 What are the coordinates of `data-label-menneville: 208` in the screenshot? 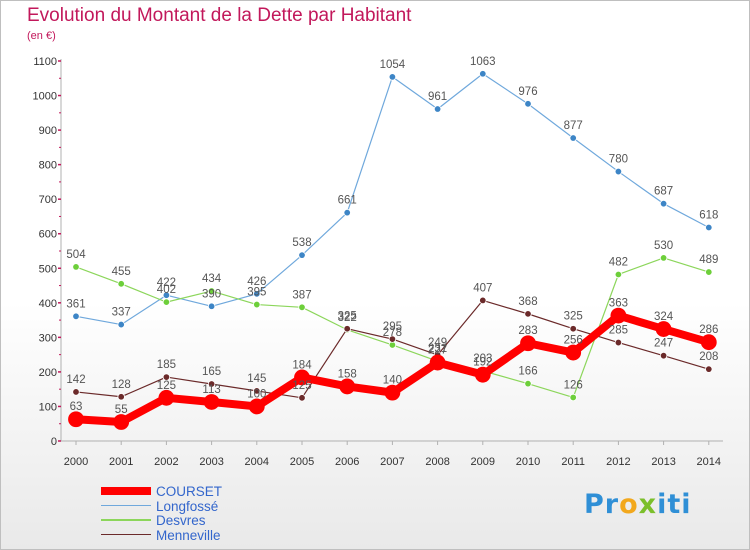 It's located at (708, 357).